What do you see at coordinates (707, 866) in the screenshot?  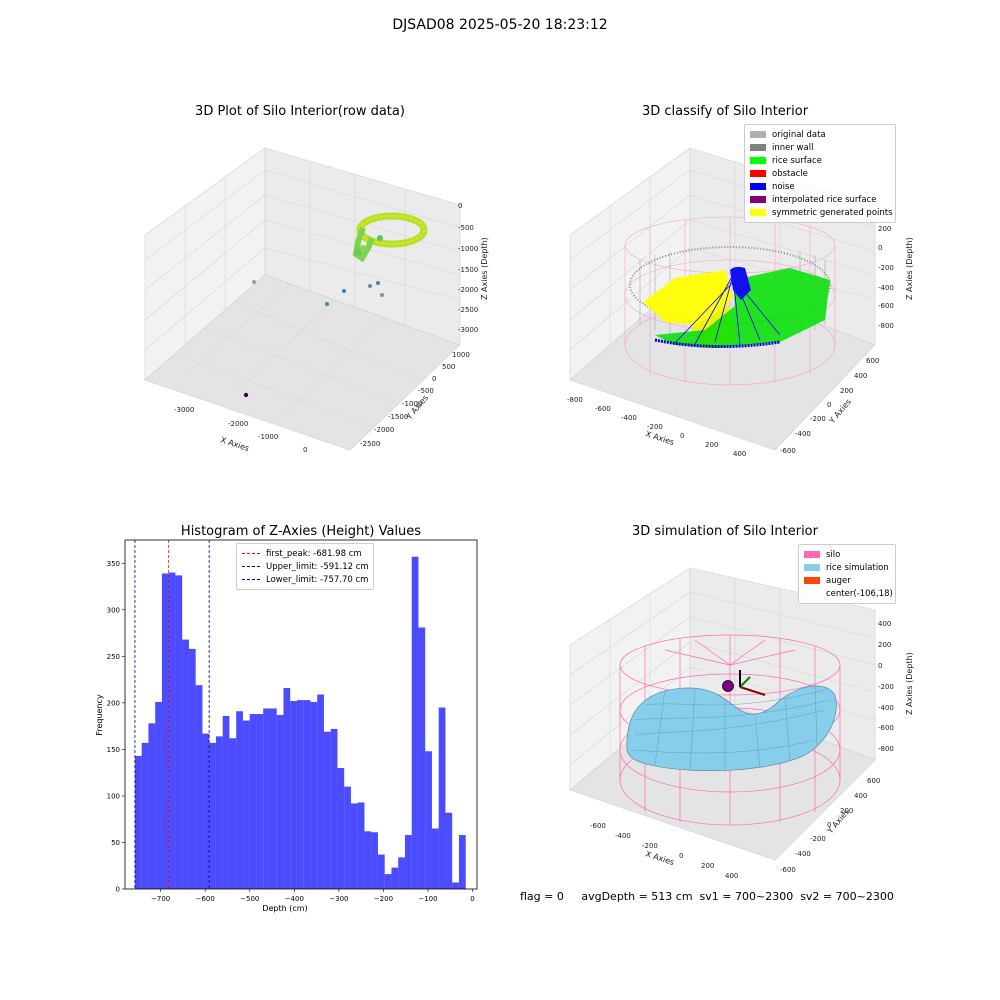 I see `x-tick: 200` at bounding box center [707, 866].